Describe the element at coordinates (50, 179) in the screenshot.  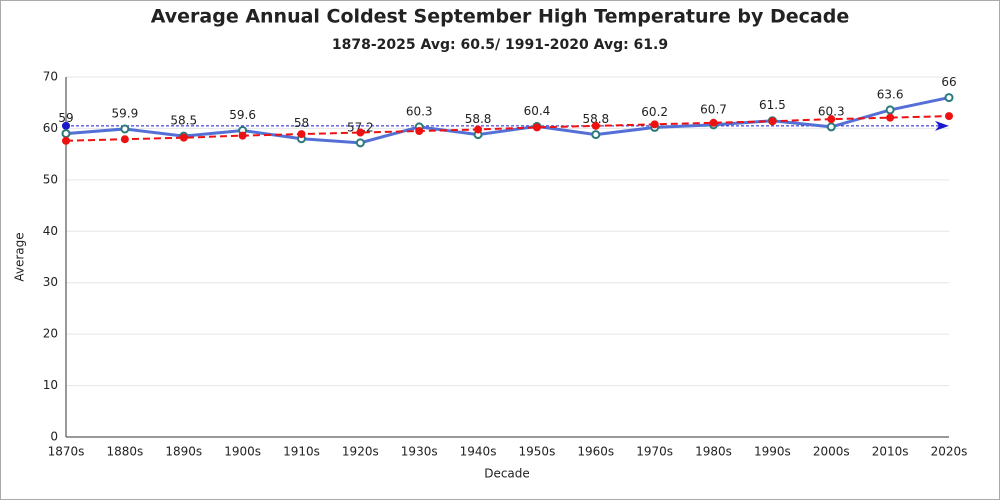
I see `y-tick-label: 50` at that location.